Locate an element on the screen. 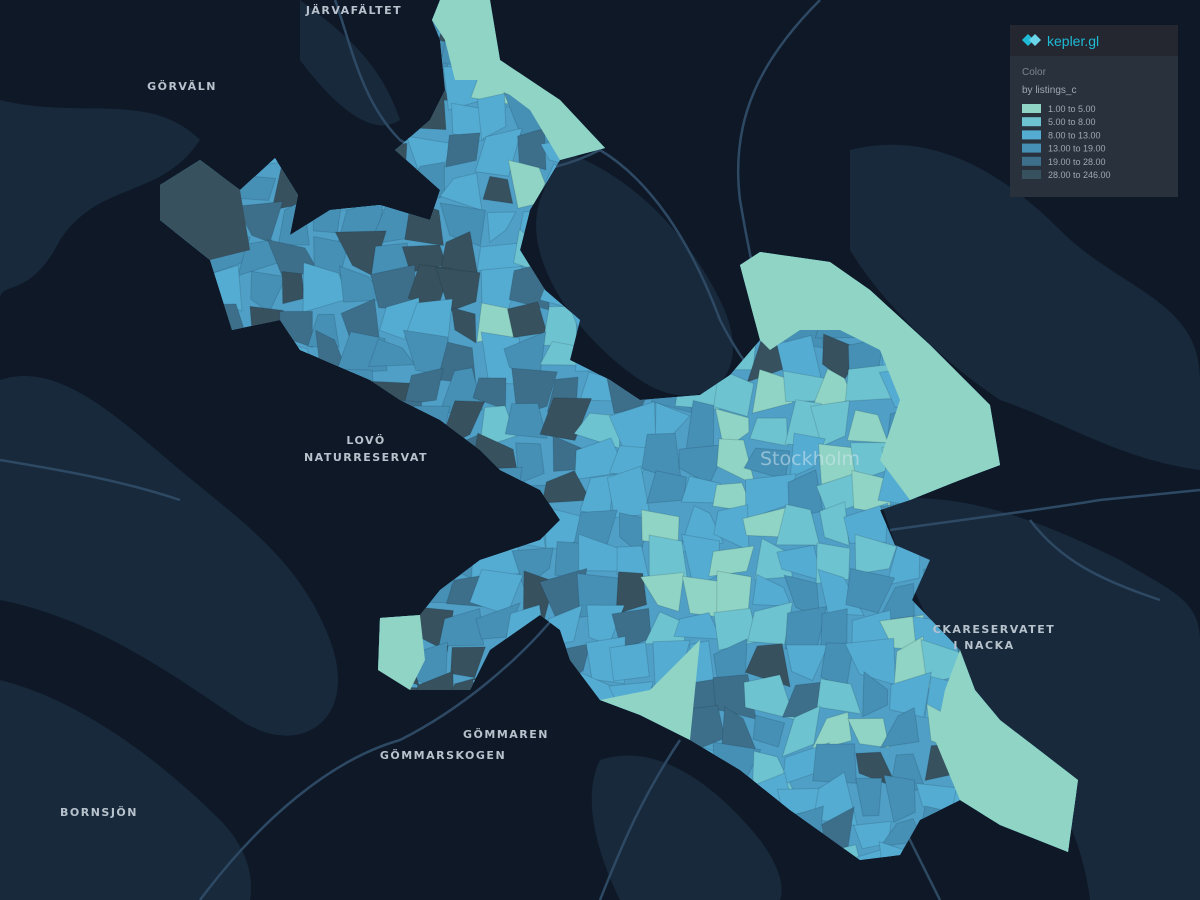 This screenshot has height=900, width=1200. city-label: Stockholm is located at coordinates (810, 459).